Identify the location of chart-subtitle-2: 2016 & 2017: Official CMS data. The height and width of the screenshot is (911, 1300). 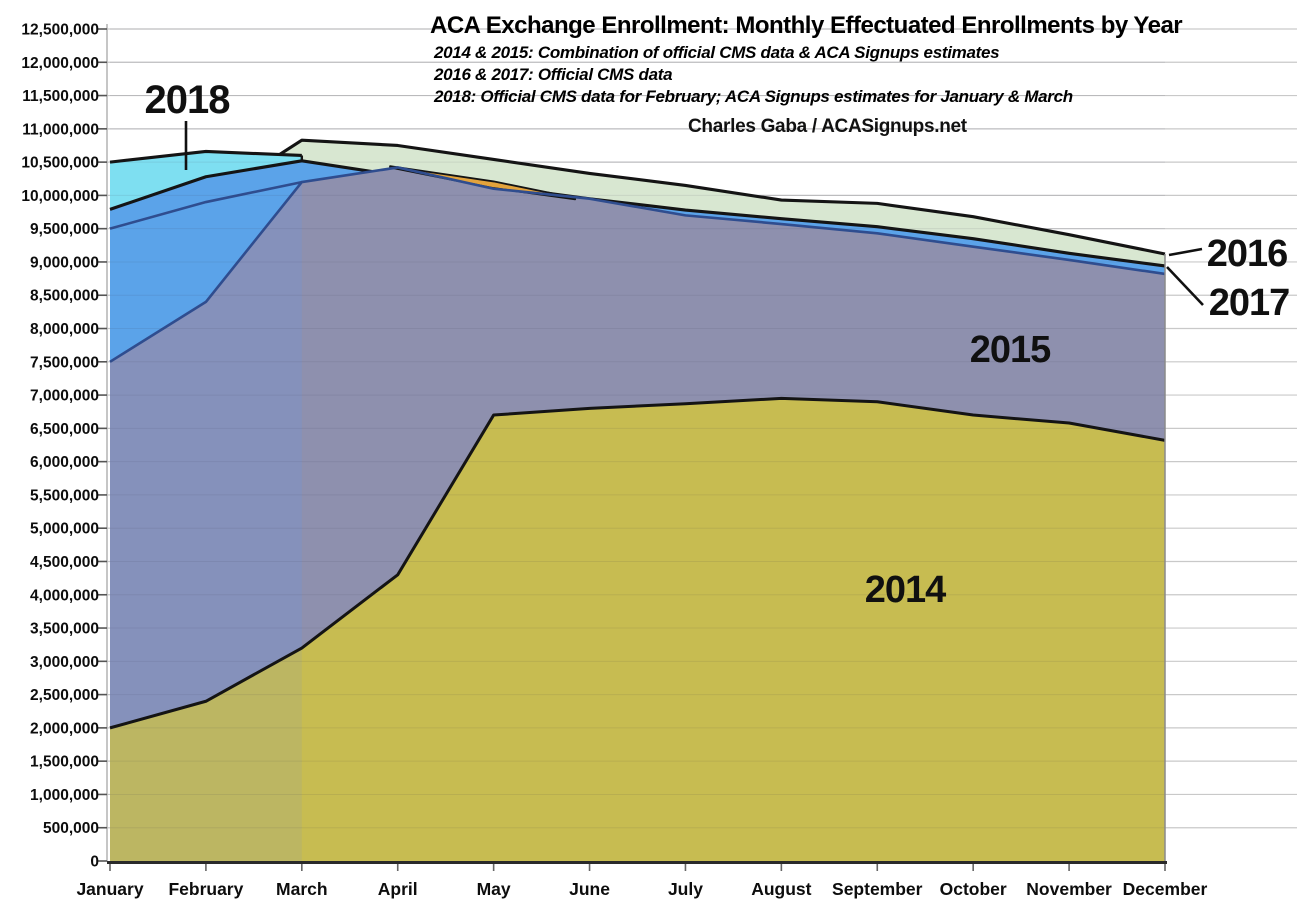
(553, 74).